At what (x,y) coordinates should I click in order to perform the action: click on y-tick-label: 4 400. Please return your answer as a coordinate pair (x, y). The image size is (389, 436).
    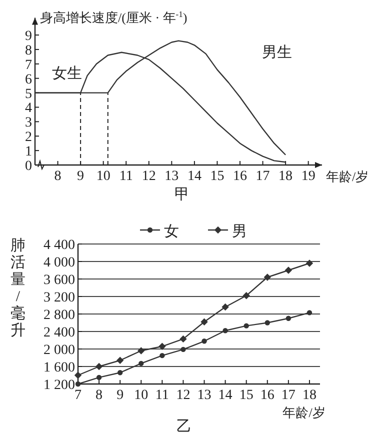
    Looking at the image, I should click on (59, 245).